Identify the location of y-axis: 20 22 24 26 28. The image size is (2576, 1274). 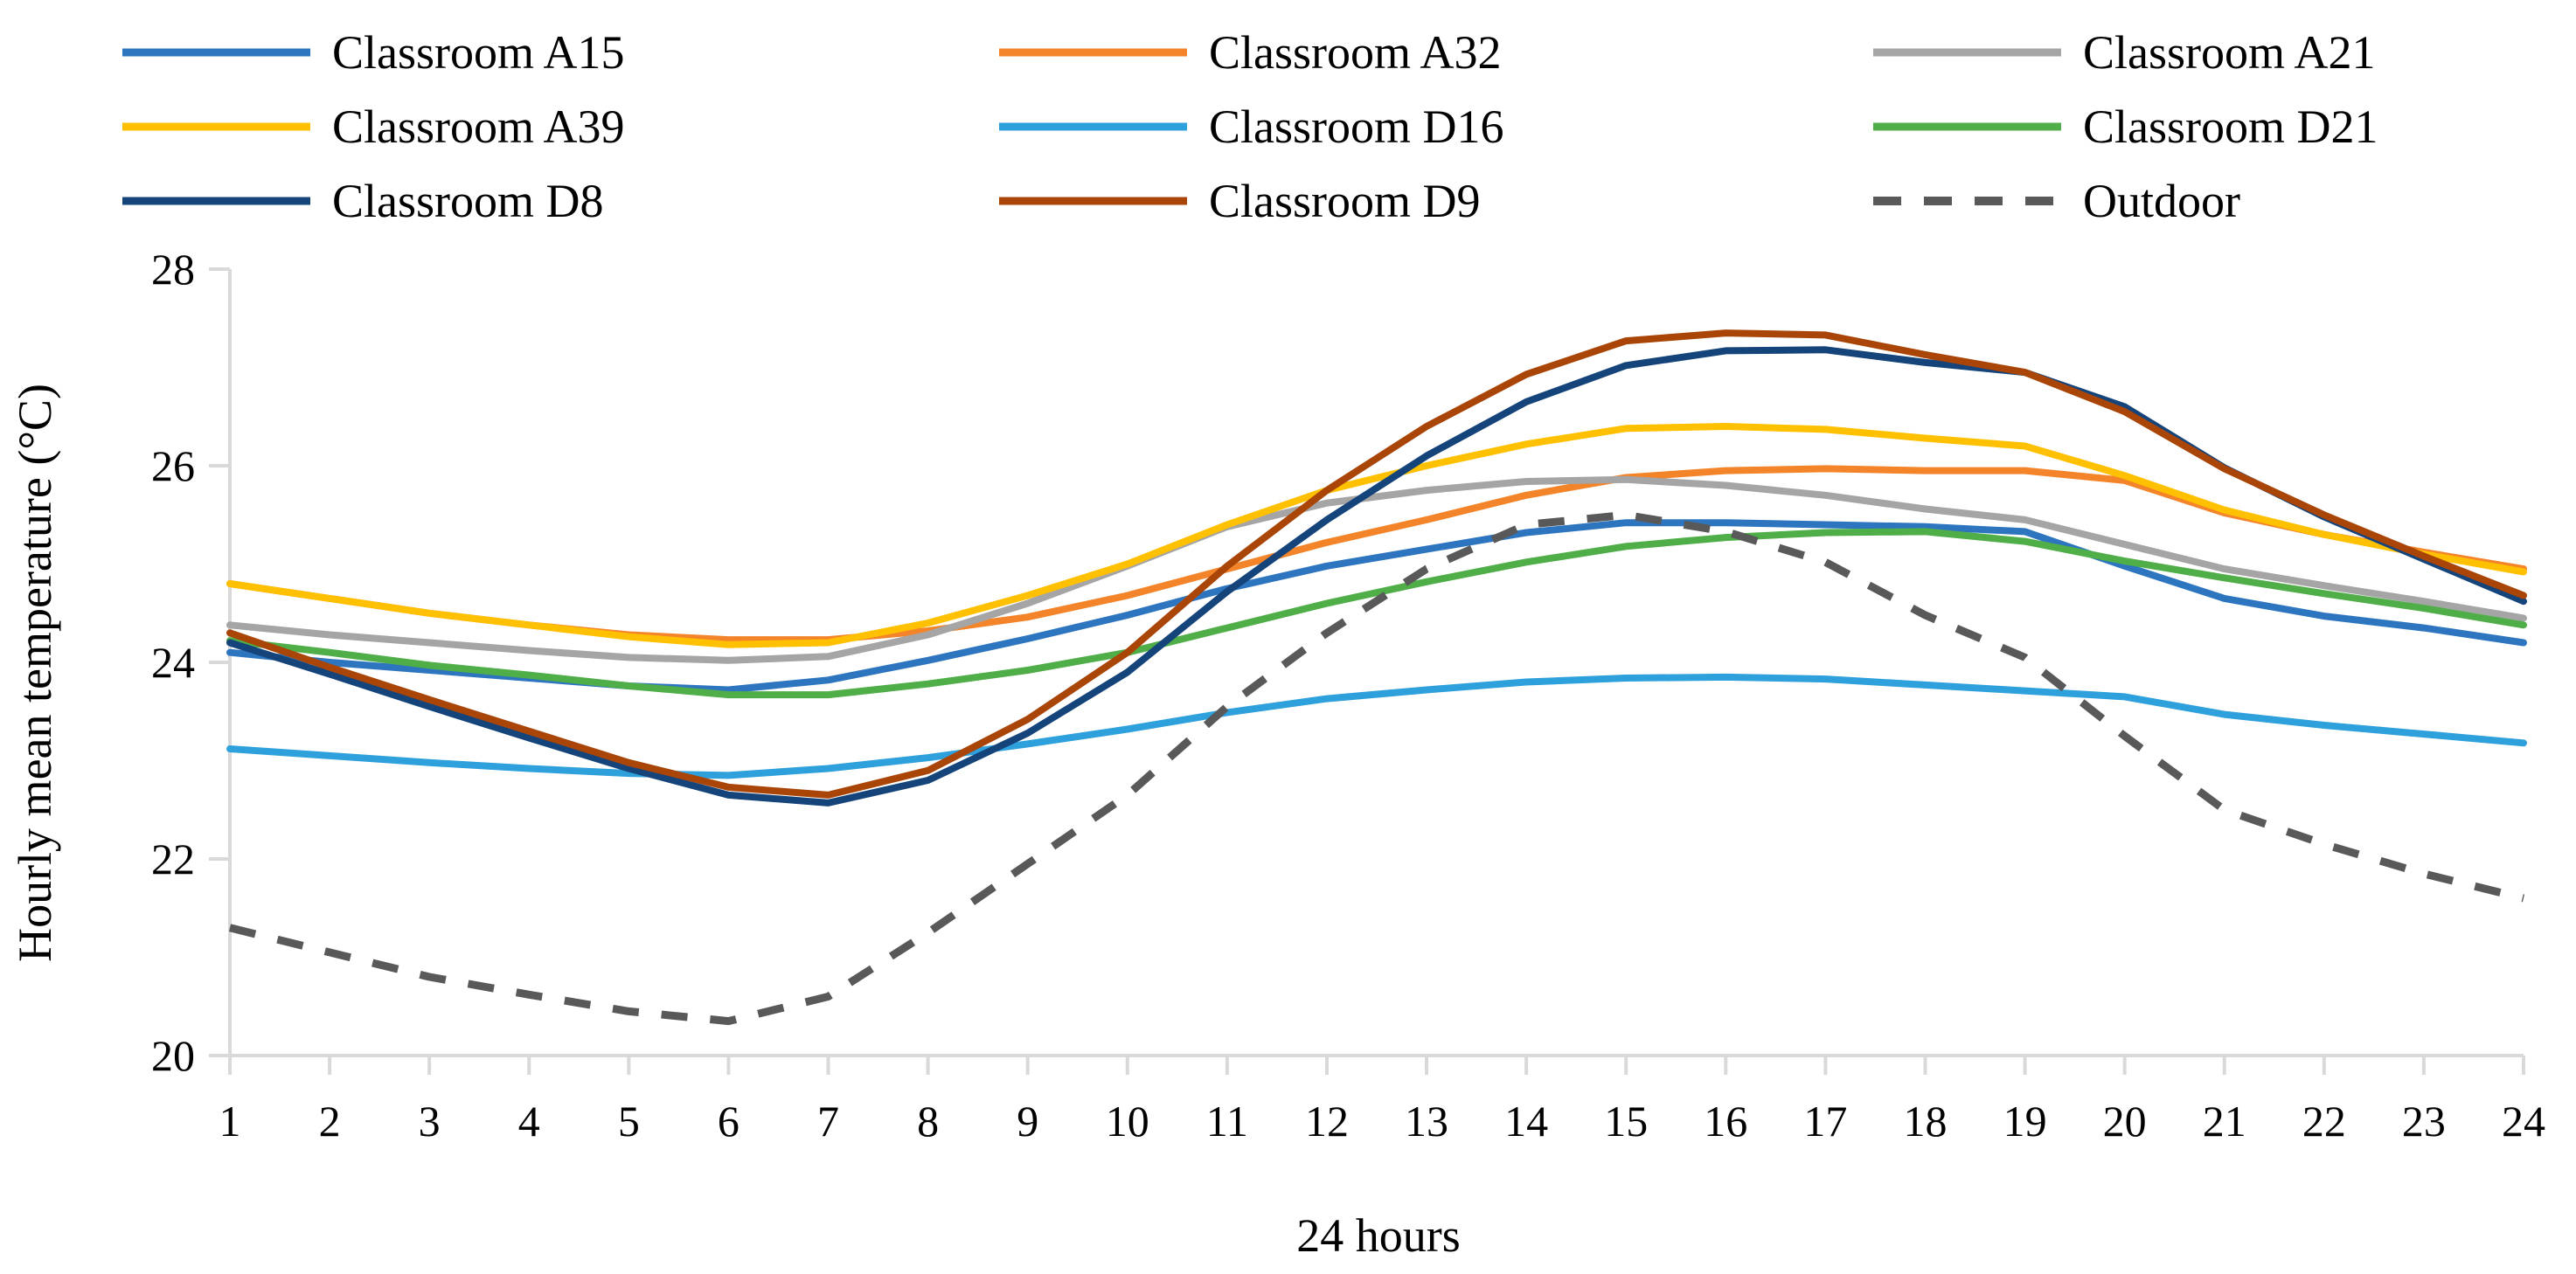
(192, 662).